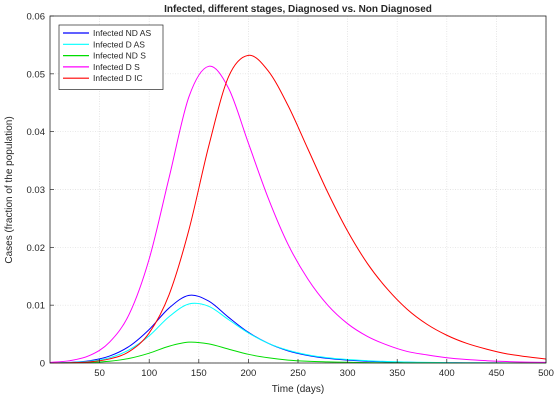  Describe the element at coordinates (122, 33) in the screenshot. I see `legend-entry: Infected ND AS` at that location.